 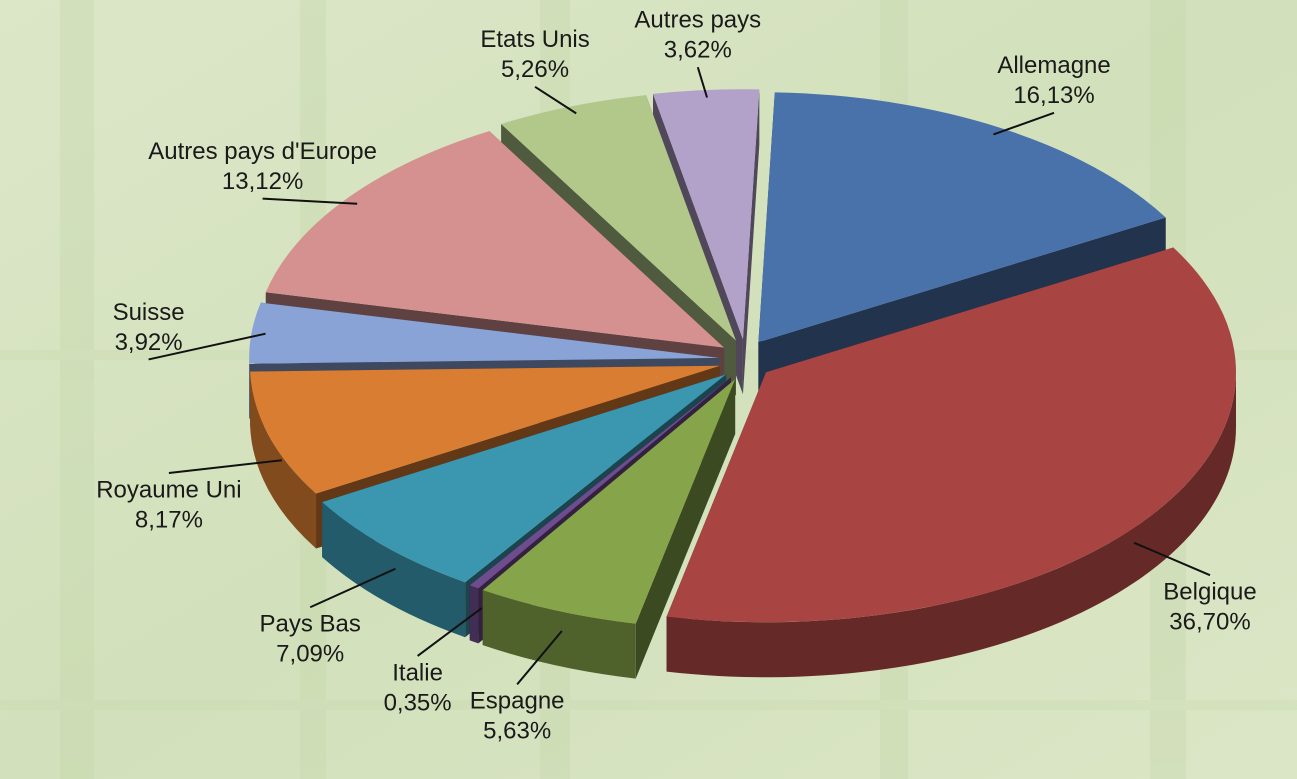 What do you see at coordinates (283, 460) in the screenshot?
I see `slice-side` at bounding box center [283, 460].